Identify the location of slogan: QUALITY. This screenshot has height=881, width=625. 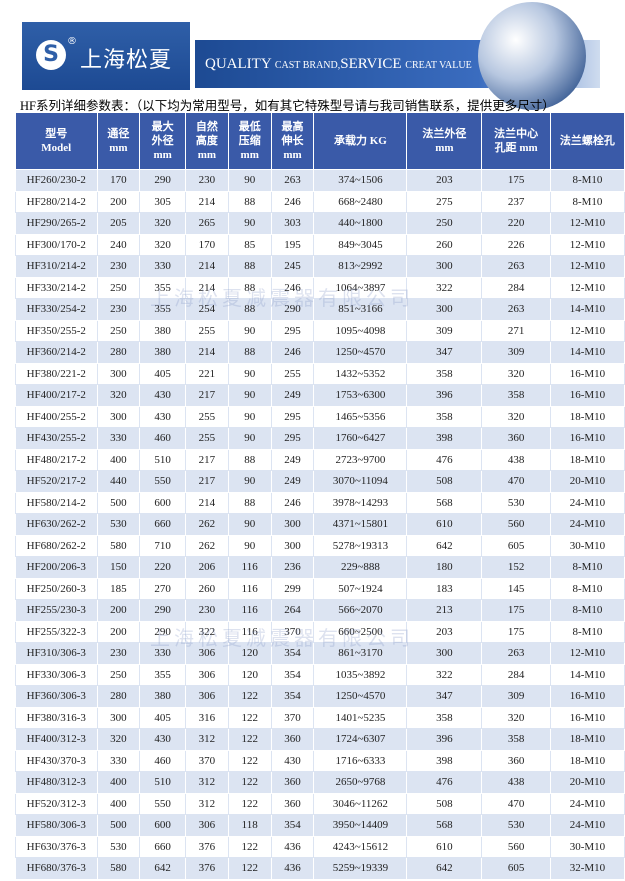
(238, 64).